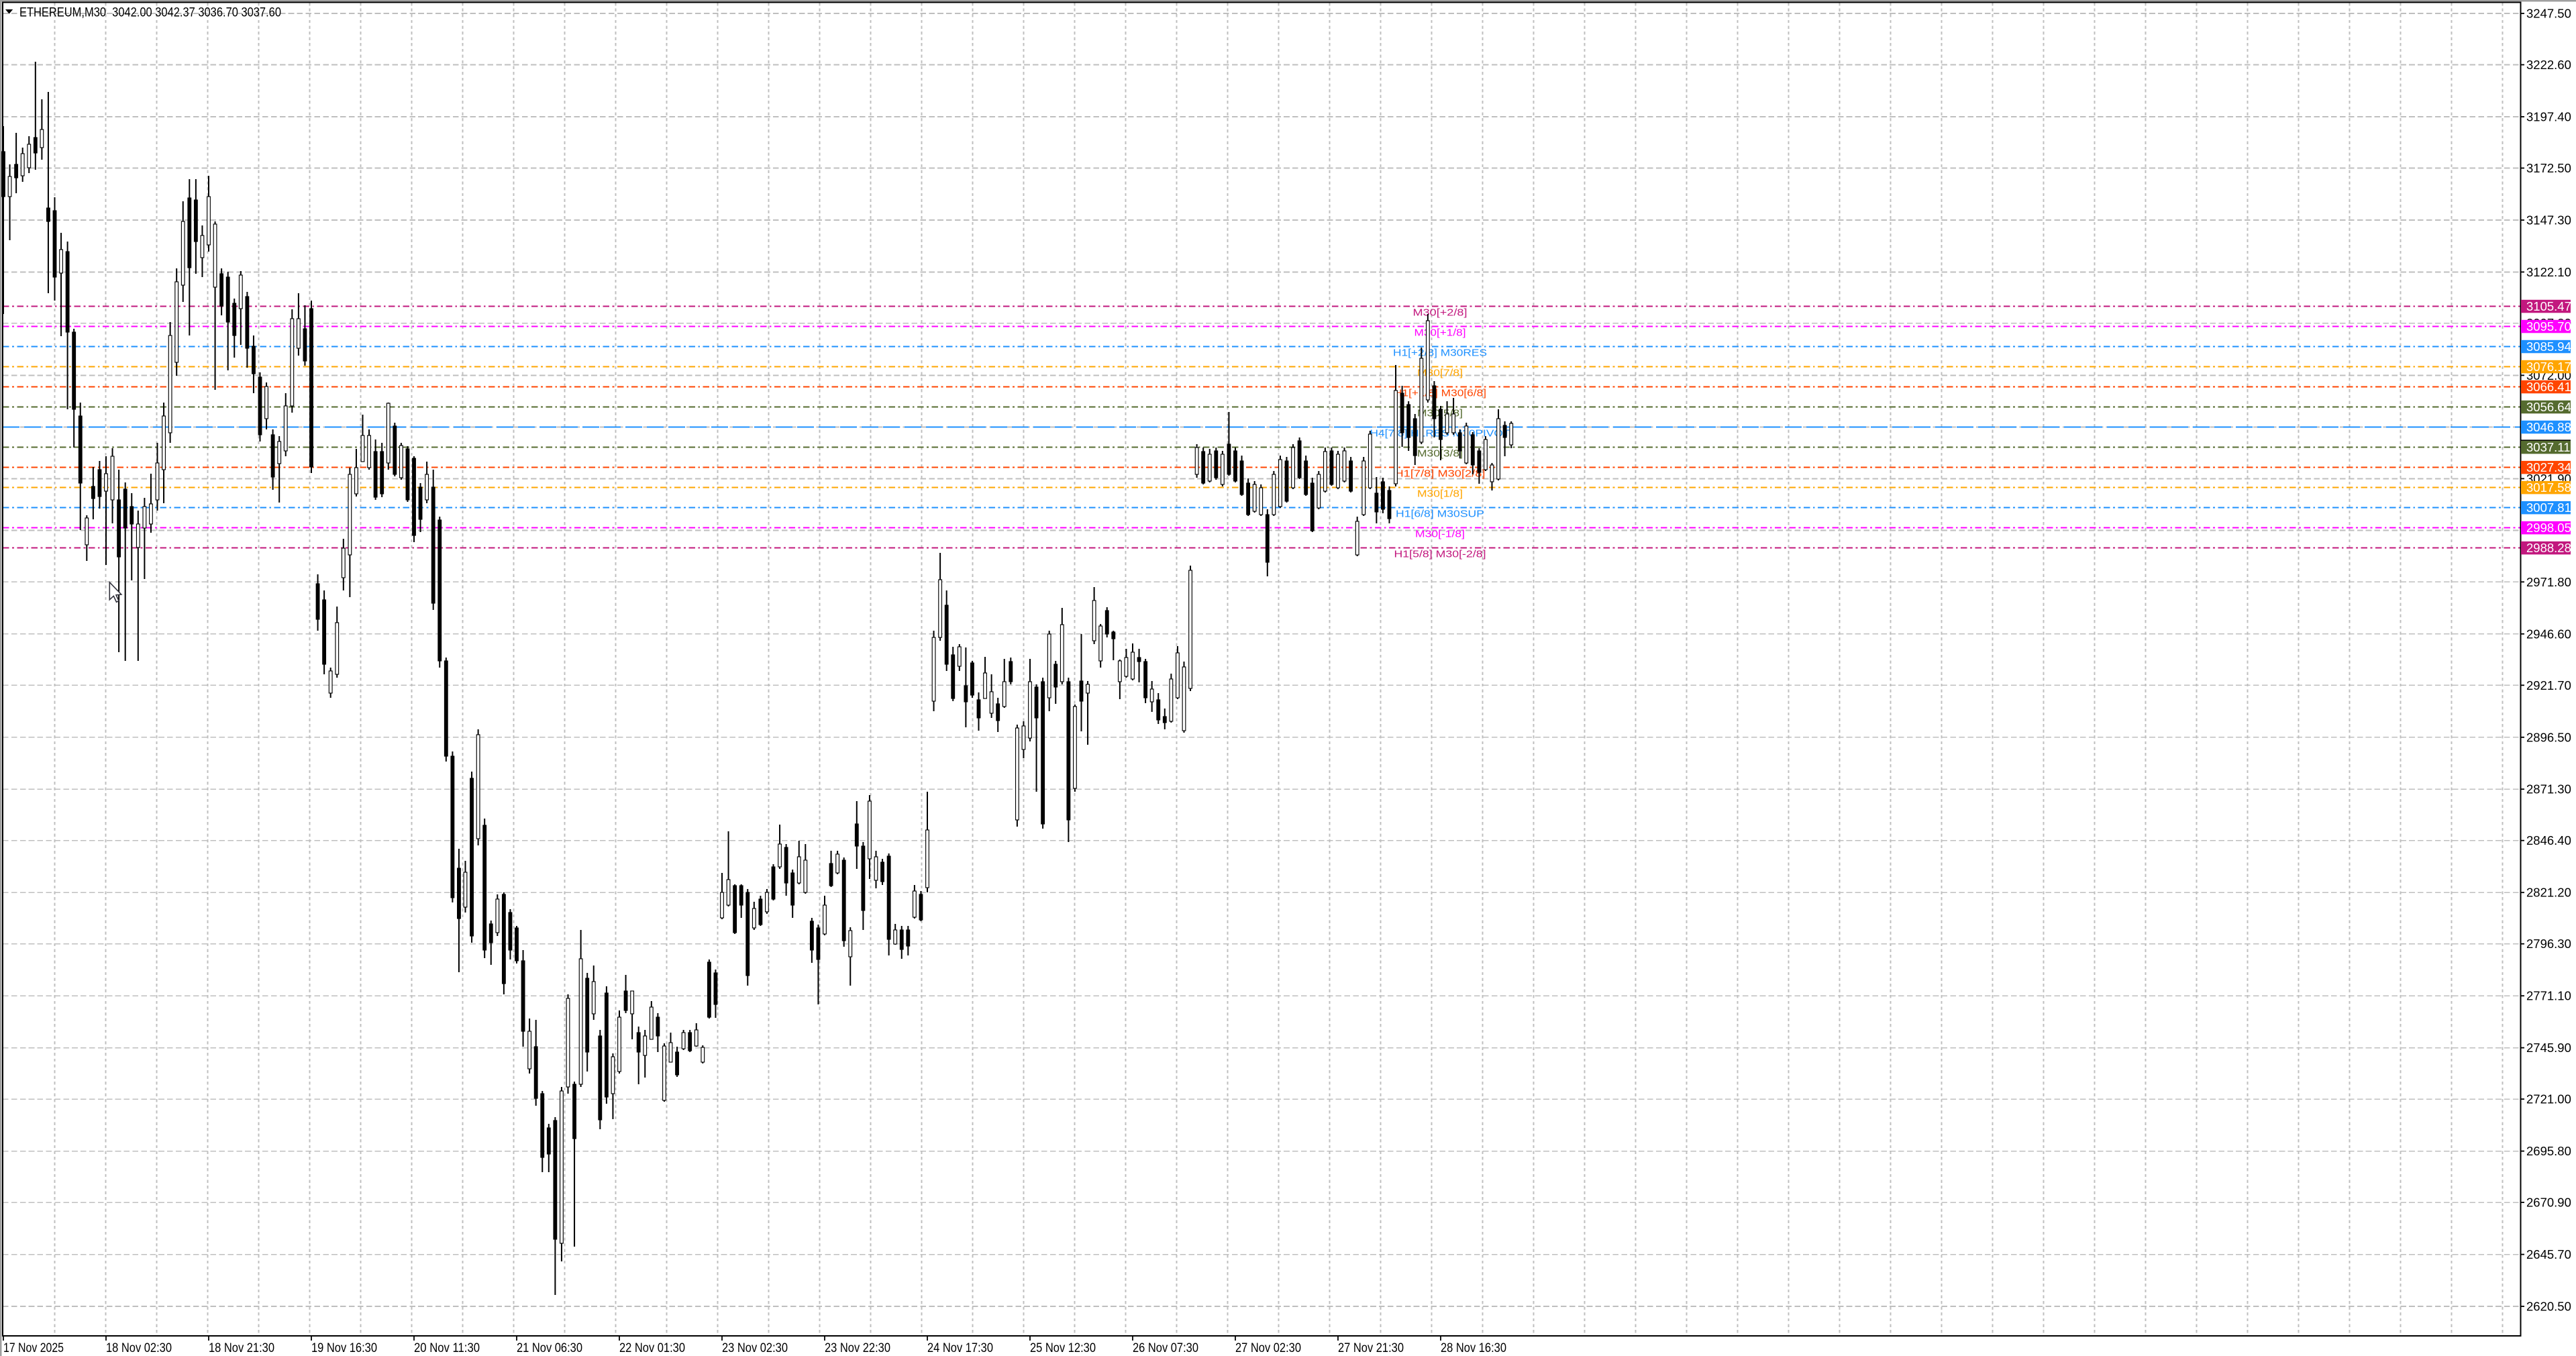 Image resolution: width=2576 pixels, height=1356 pixels. Describe the element at coordinates (2548, 893) in the screenshot. I see `svg-text: 2821.20` at that location.